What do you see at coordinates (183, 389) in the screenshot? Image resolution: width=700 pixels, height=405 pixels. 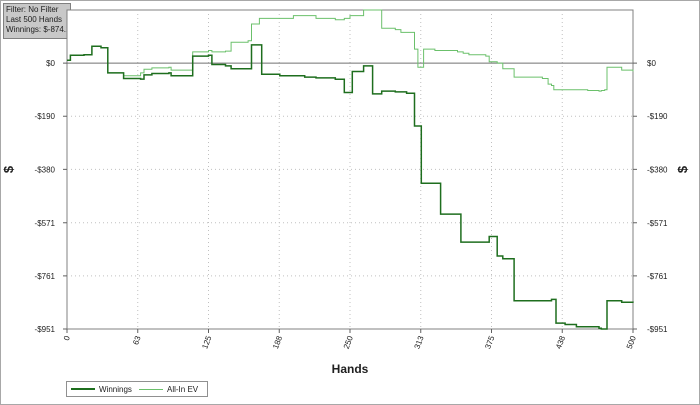 I see `legend-label-allin-ev: All-In EV` at bounding box center [183, 389].